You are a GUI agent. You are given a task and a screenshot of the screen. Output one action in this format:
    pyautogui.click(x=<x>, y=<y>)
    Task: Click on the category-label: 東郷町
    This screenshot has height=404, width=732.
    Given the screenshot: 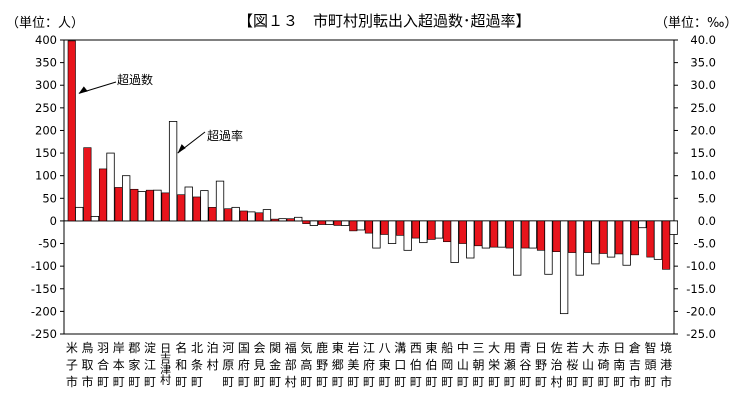 What is the action you would take?
    pyautogui.click(x=338, y=365)
    